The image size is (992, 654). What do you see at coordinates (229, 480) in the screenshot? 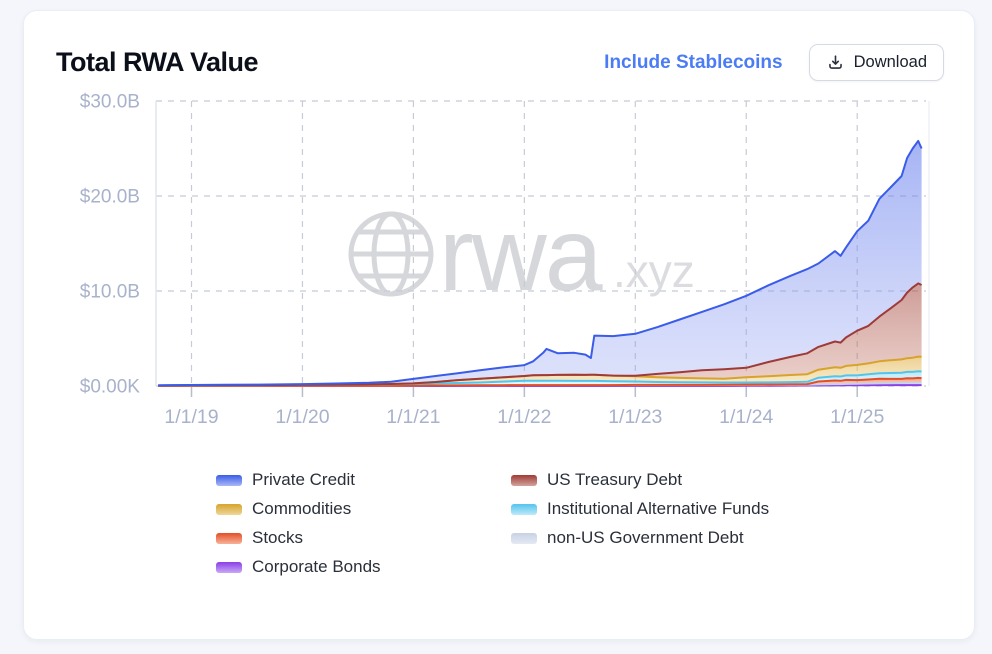
I see `legend-swatch-private-credit` at bounding box center [229, 480].